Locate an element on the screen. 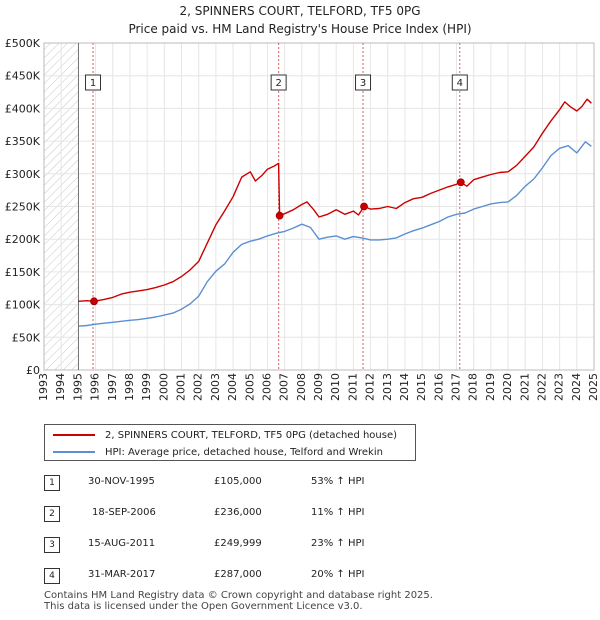 Image resolution: width=600 pixels, height=620 pixels. sale-price: £236,000 is located at coordinates (238, 512).